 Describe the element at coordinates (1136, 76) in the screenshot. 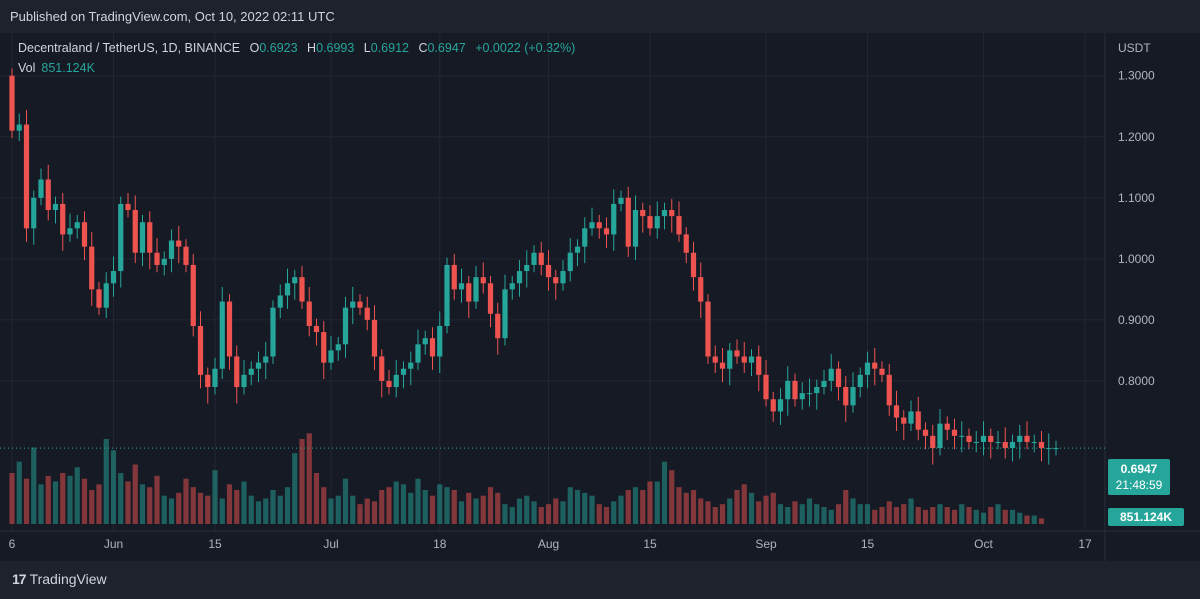

I see `y-tick-label: 1.3000` at that location.